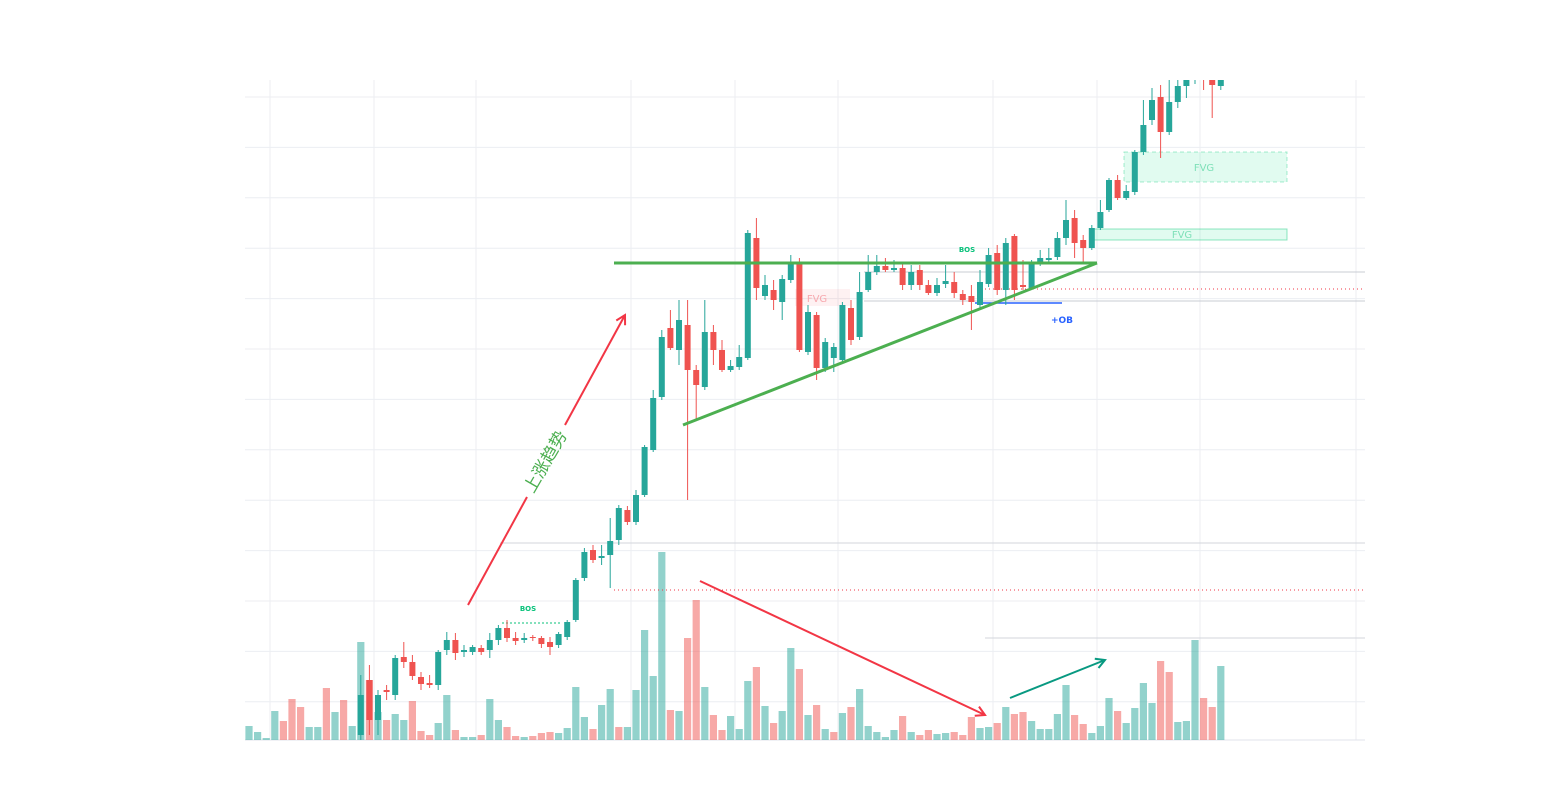 The height and width of the screenshot is (790, 1566). I want to click on fvg-box, so click(822, 297).